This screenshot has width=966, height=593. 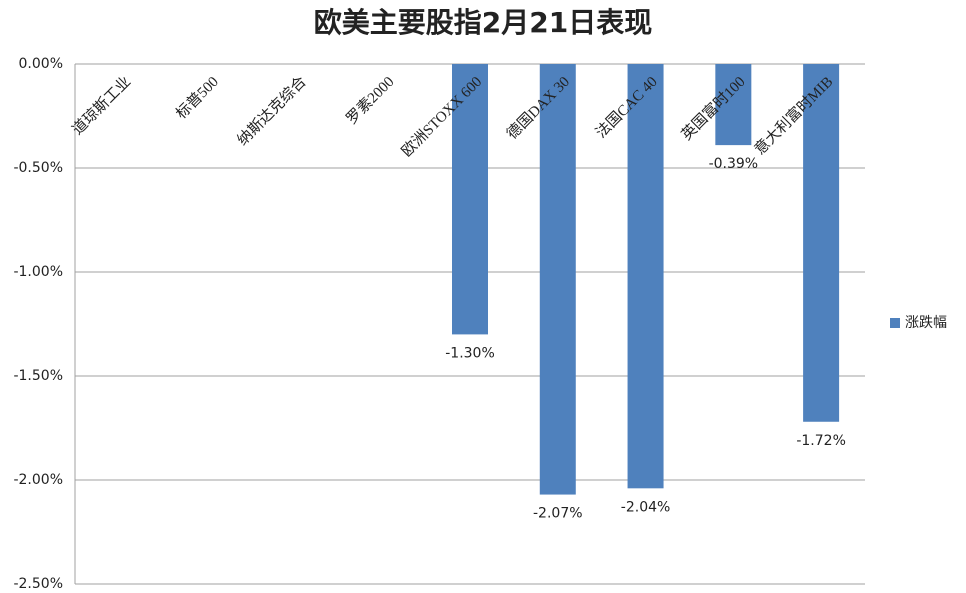 I want to click on legend-swatch, so click(x=895, y=323).